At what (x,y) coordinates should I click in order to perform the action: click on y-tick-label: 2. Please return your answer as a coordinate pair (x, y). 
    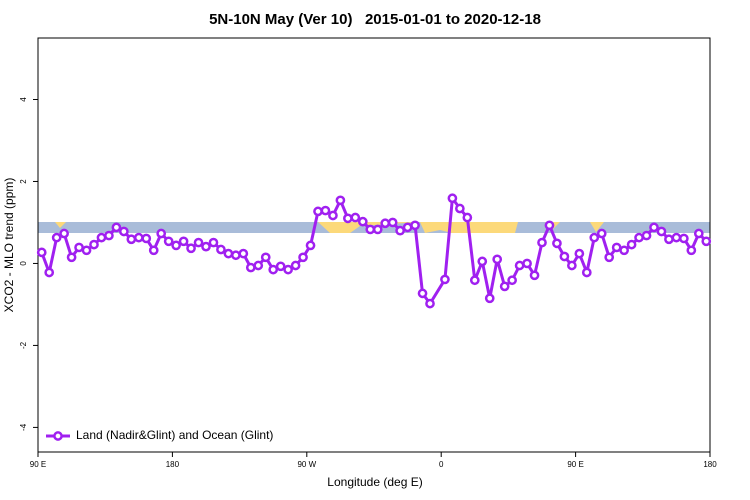
    Looking at the image, I should click on (23, 181).